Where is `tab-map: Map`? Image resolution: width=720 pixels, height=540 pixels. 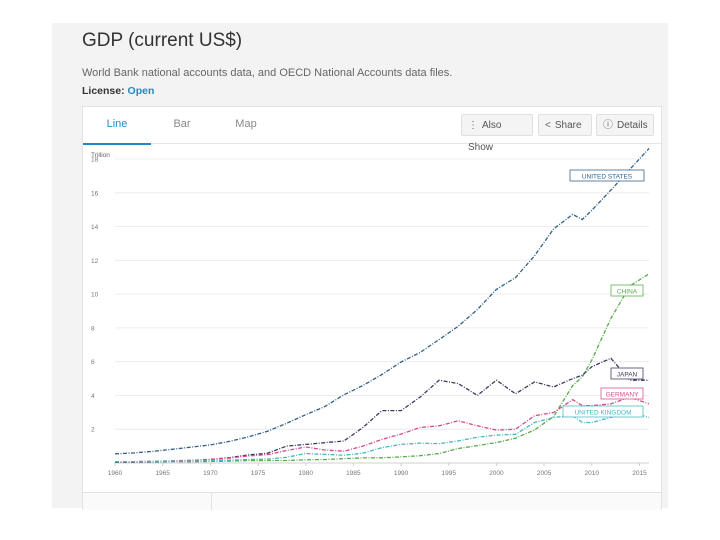
tab-map: Map is located at coordinates (246, 124).